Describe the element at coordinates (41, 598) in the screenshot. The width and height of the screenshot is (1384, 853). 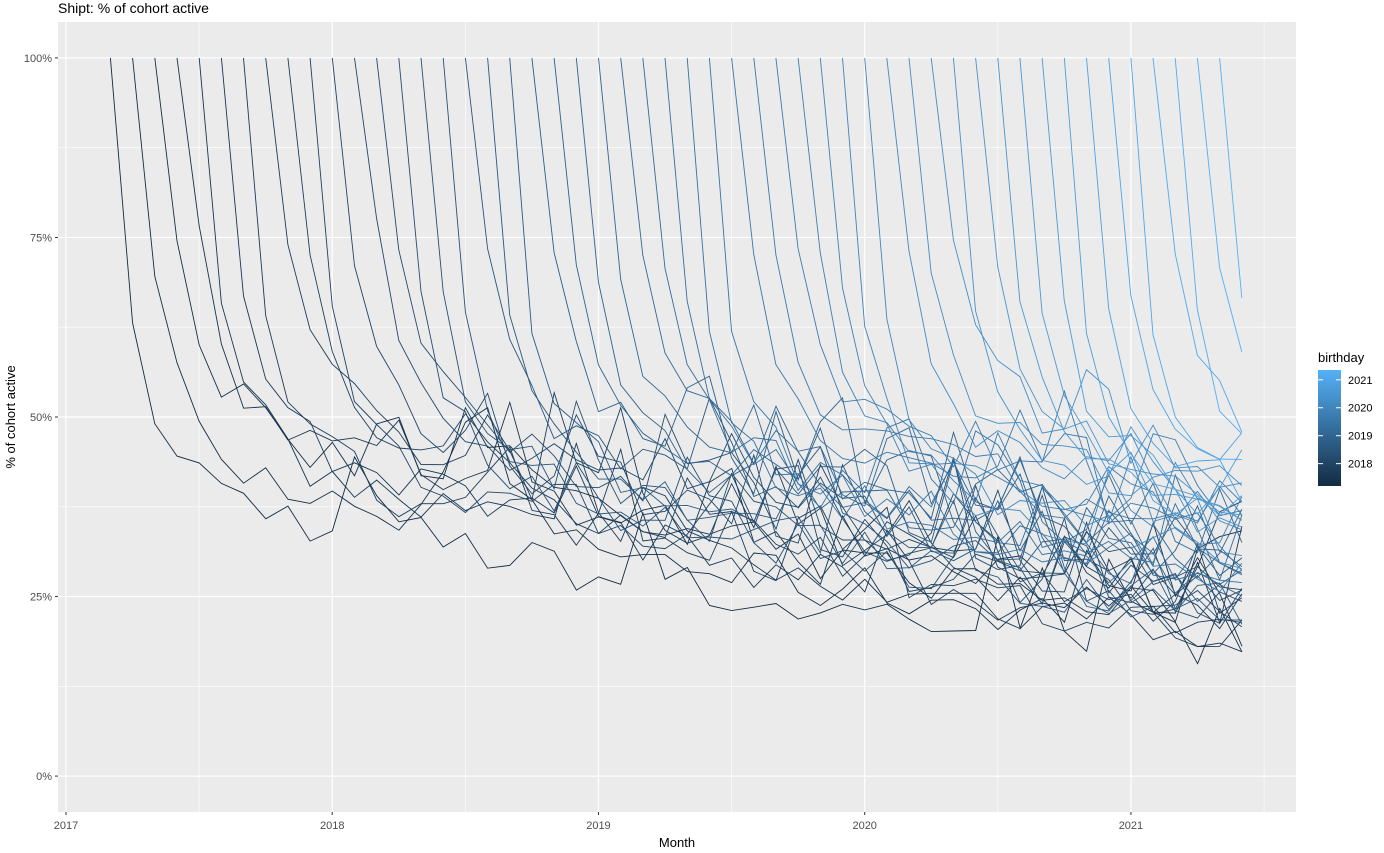
I see `y-tick-label: 25%` at that location.